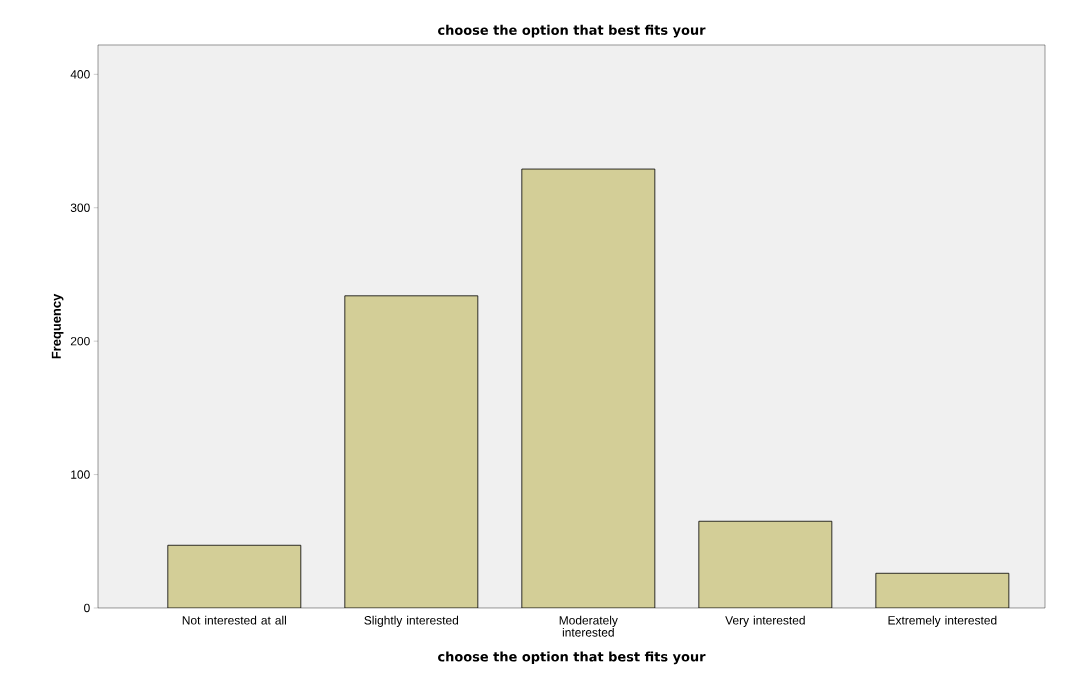  What do you see at coordinates (80, 341) in the screenshot?
I see `y-tick-label: 200` at bounding box center [80, 341].